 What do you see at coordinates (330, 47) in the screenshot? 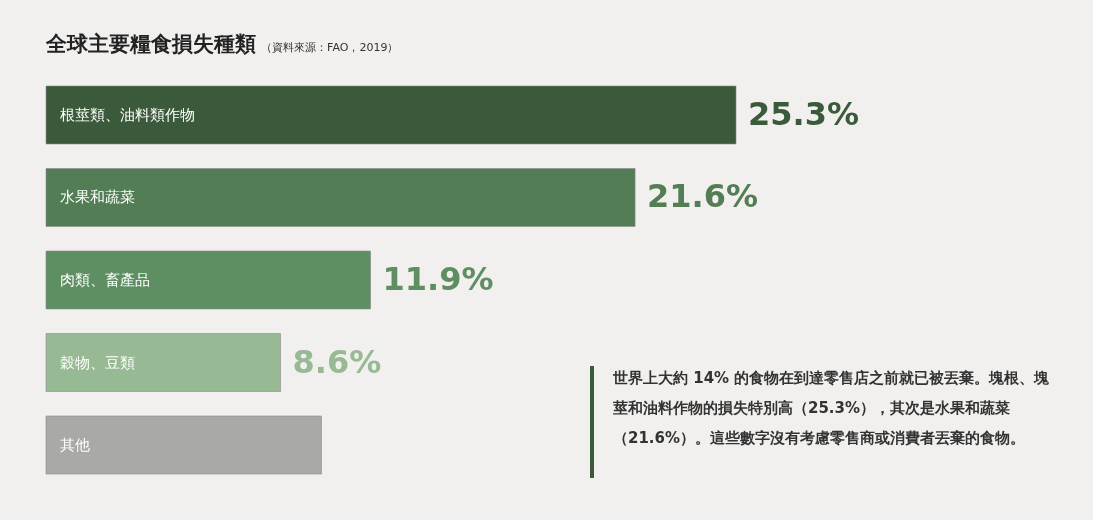
I see `chart-subtitle: （資料來源：FAO，2019）` at bounding box center [330, 47].